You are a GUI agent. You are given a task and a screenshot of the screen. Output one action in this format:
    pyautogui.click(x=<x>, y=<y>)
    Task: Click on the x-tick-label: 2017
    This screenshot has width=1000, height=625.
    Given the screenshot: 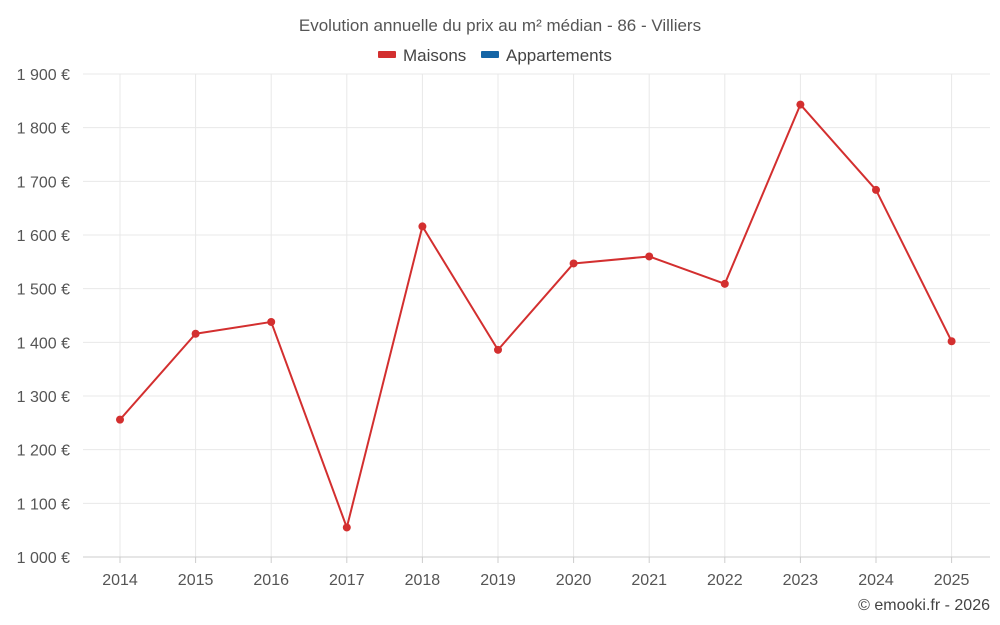 What is the action you would take?
    pyautogui.click(x=347, y=580)
    